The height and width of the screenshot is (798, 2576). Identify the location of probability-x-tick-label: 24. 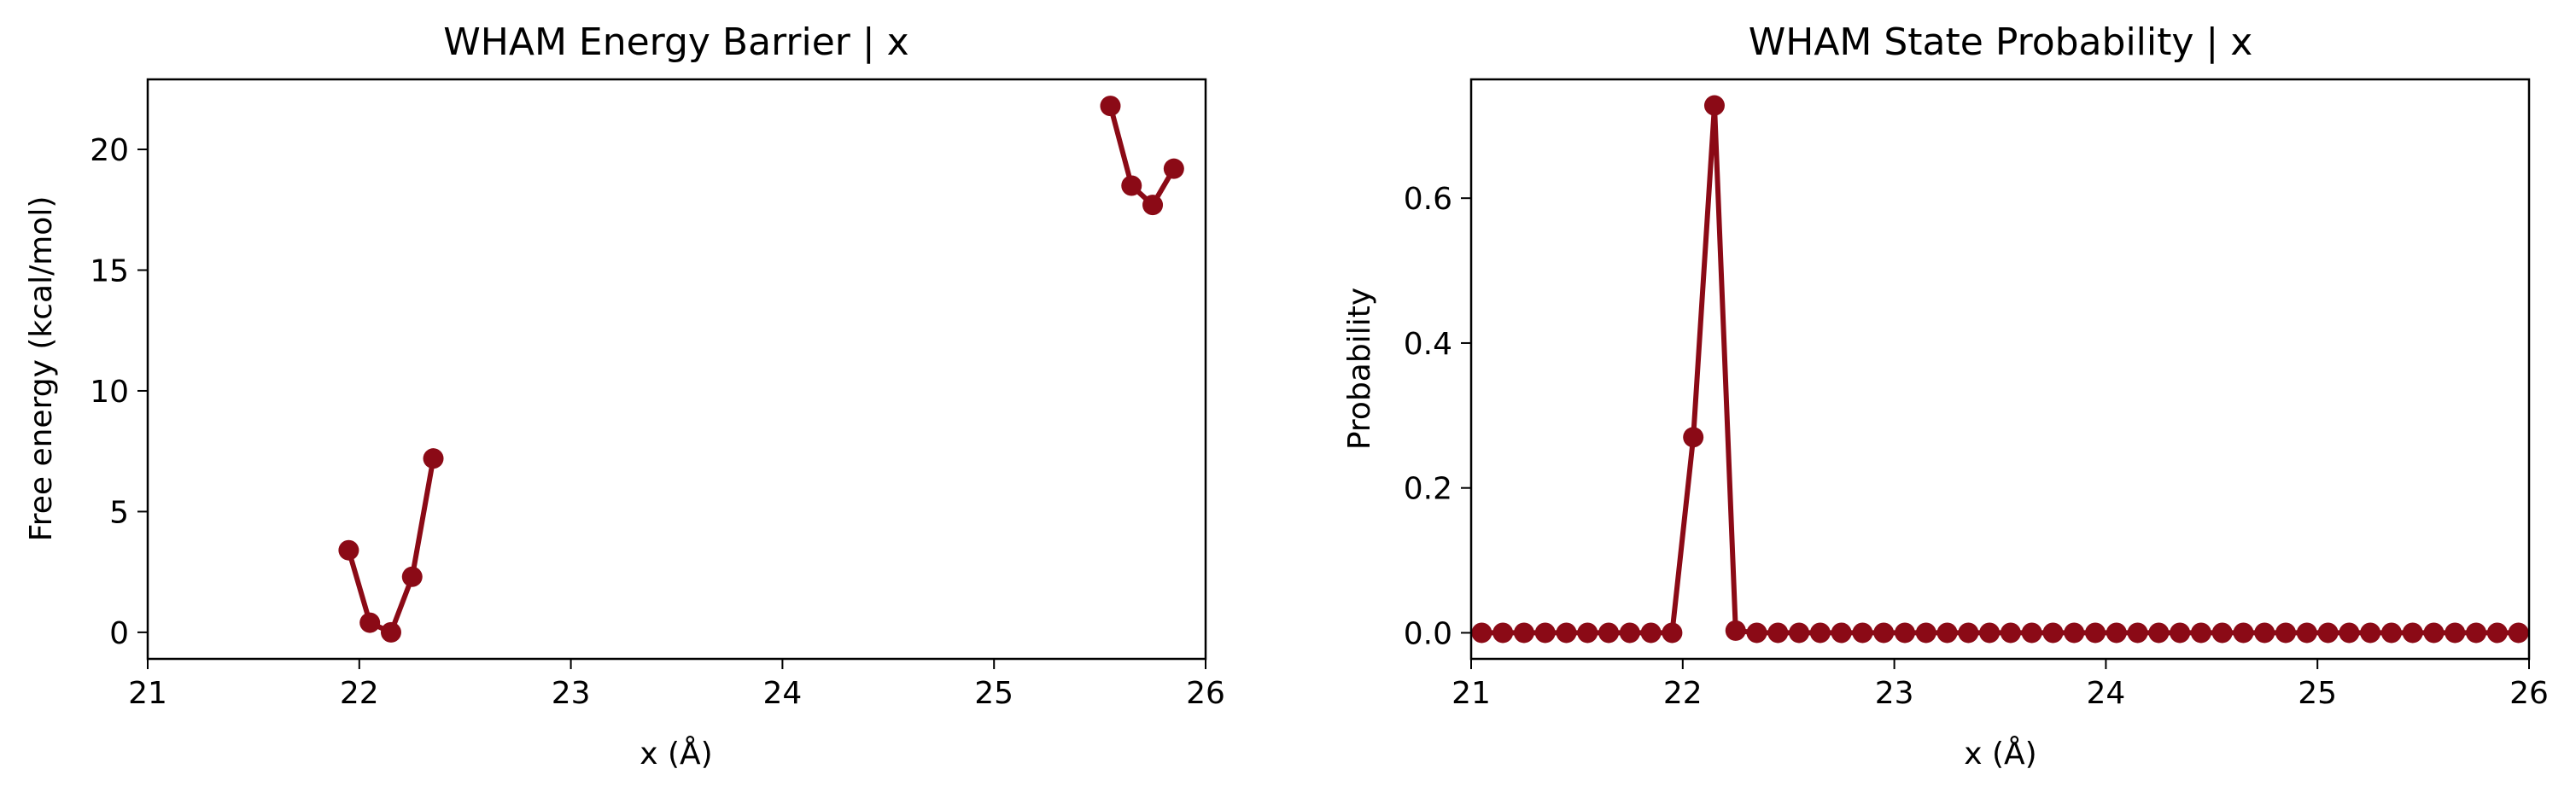
(2105, 693).